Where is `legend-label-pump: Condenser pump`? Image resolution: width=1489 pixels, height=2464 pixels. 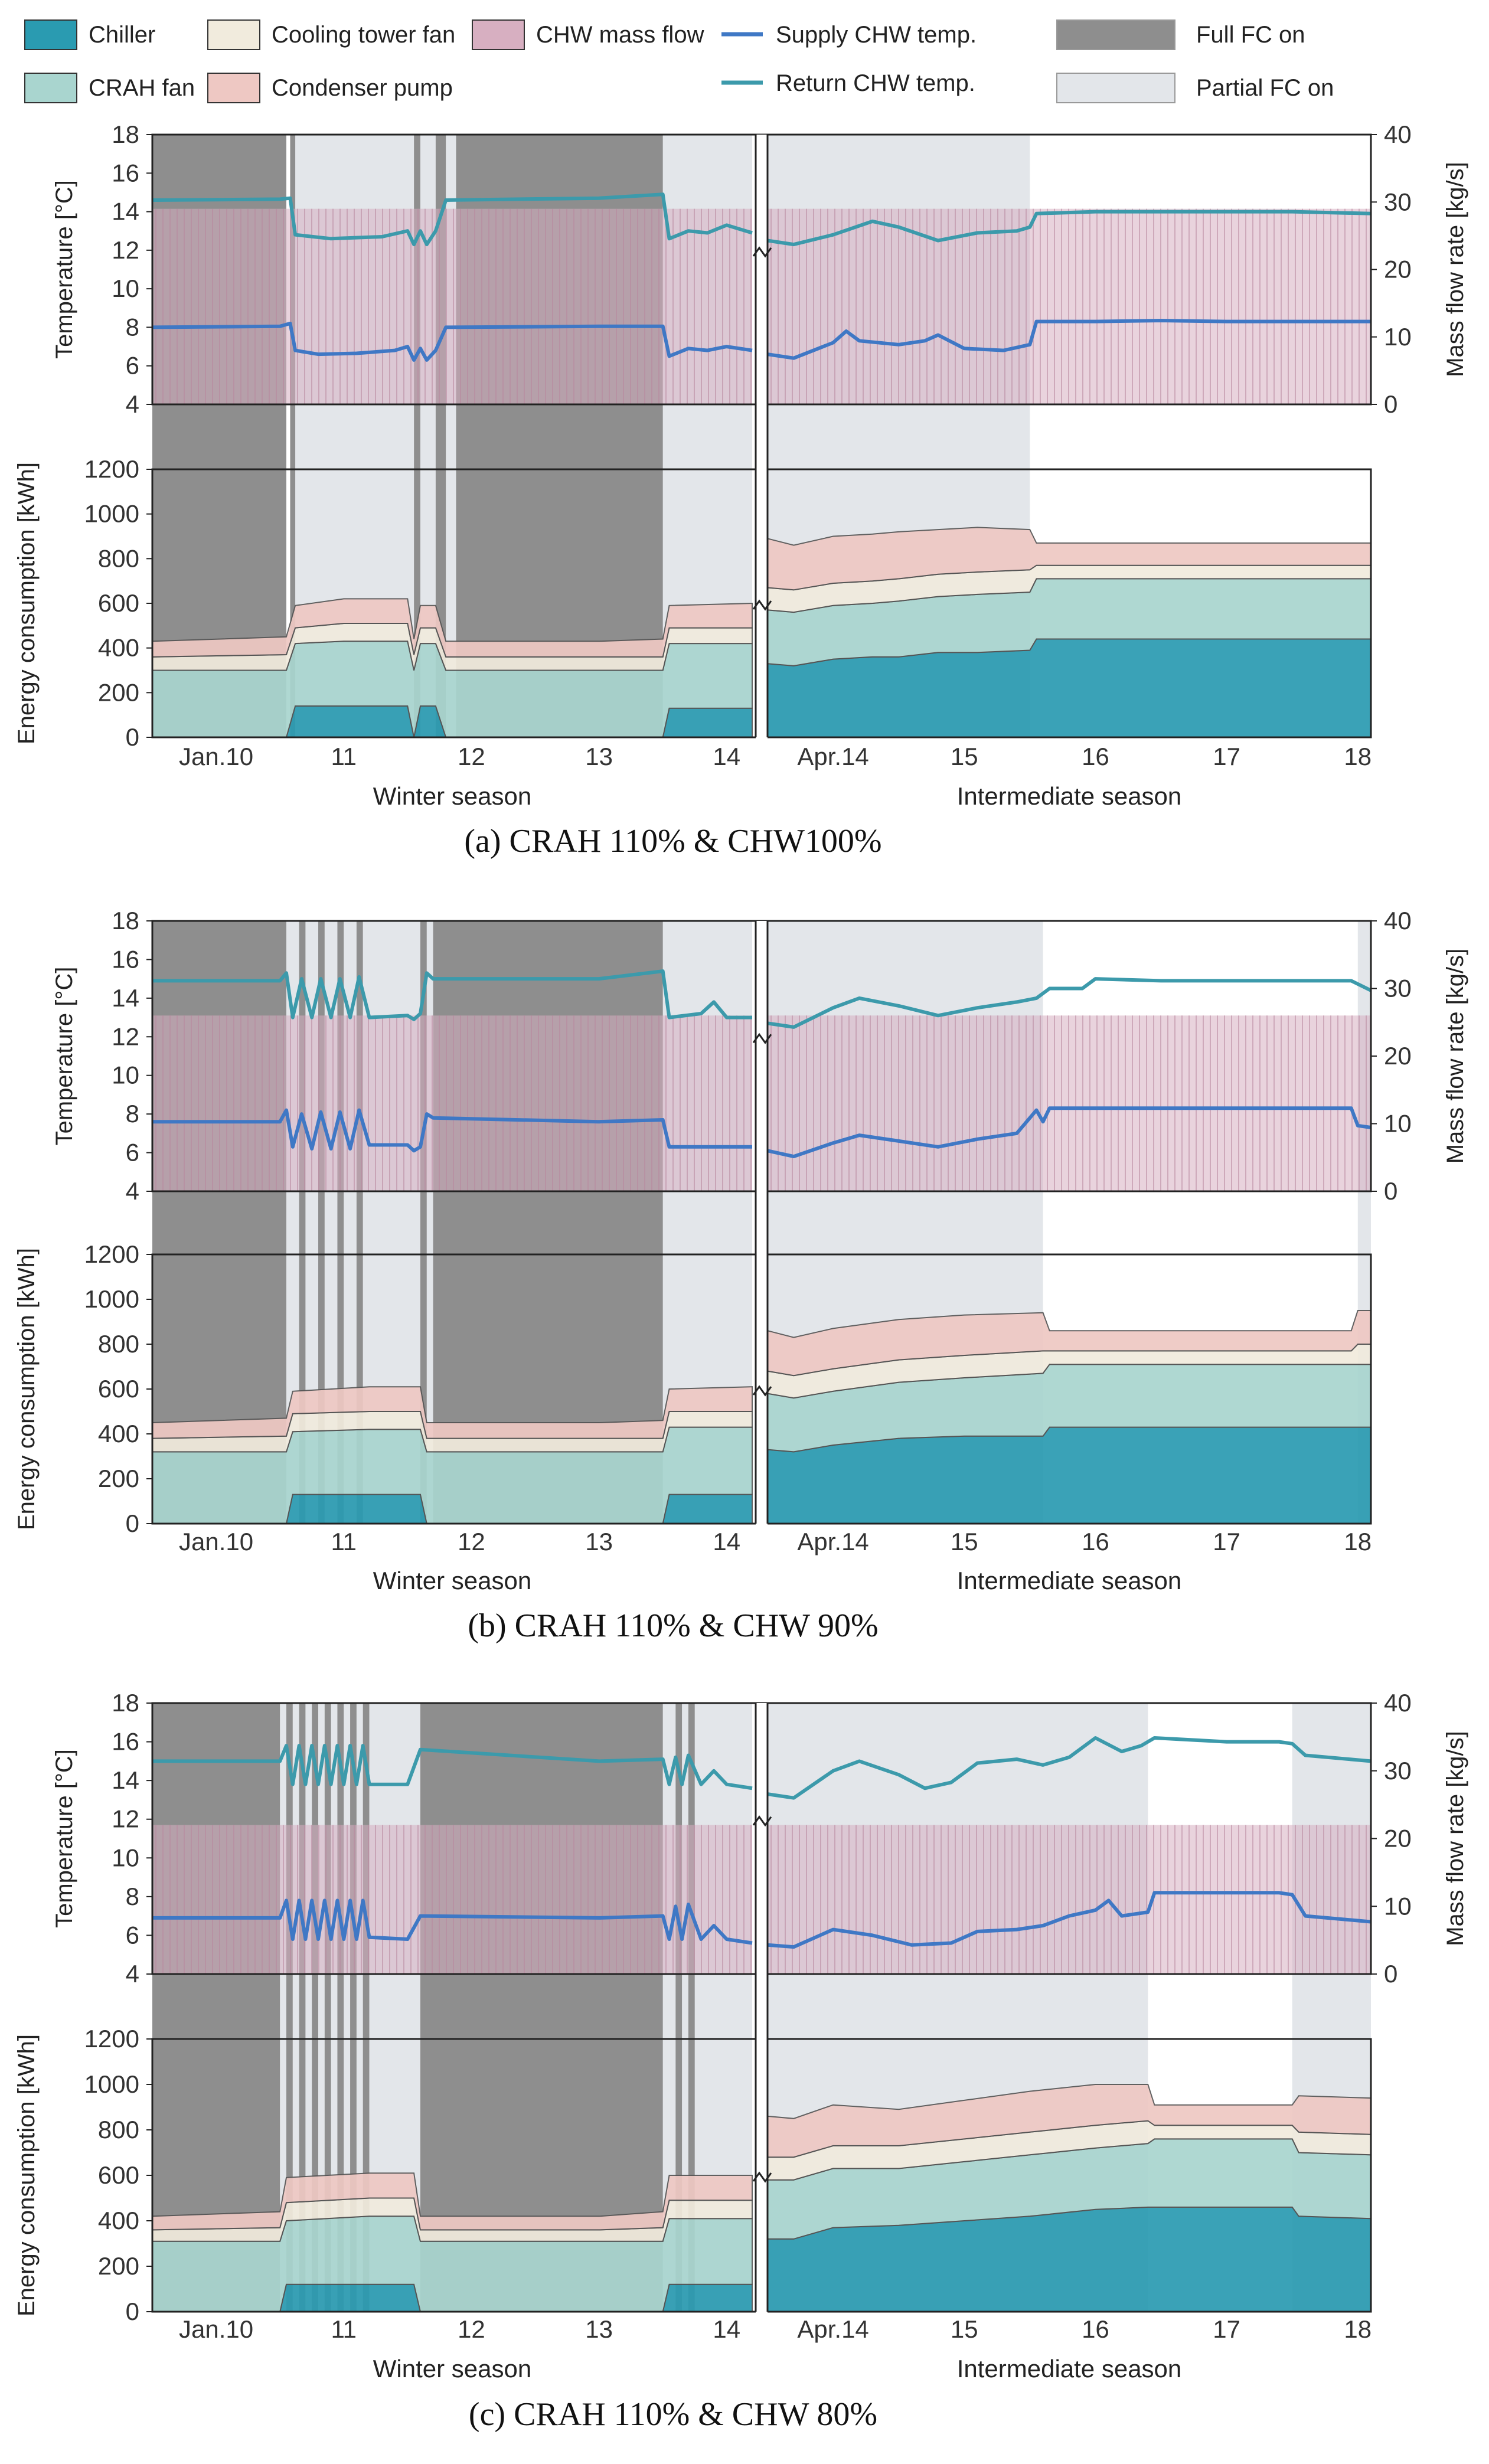
legend-label-pump: Condenser pump is located at coordinates (363, 88).